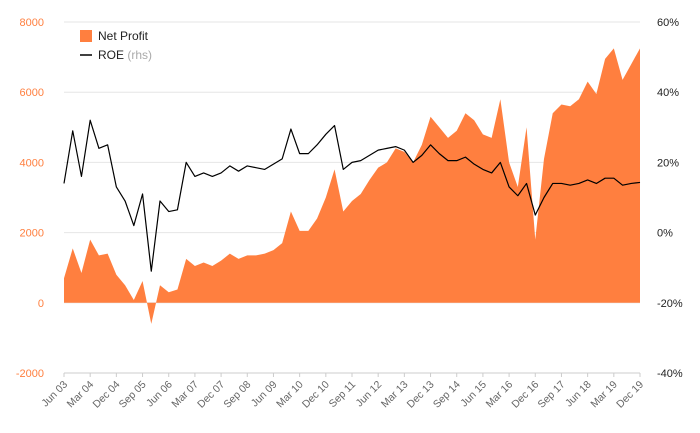  I want to click on right-axis-tick-label: 20%, so click(668, 163).